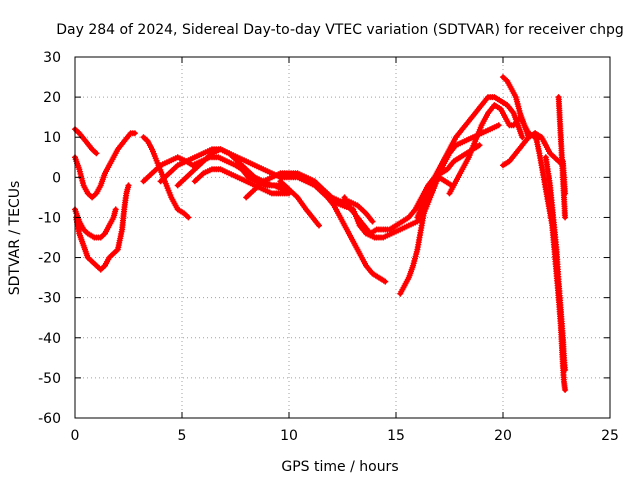 Image resolution: width=640 pixels, height=480 pixels. What do you see at coordinates (289, 436) in the screenshot?
I see `x-tick-label: 10` at bounding box center [289, 436].